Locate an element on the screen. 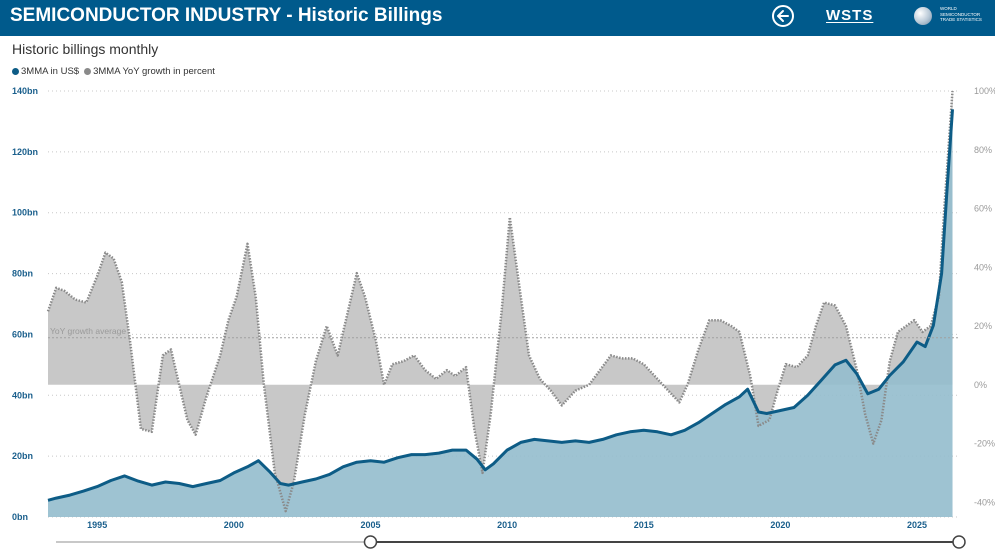 The width and height of the screenshot is (995, 555). legend-item-growth: 3MMA YoY growth in percent is located at coordinates (149, 71).